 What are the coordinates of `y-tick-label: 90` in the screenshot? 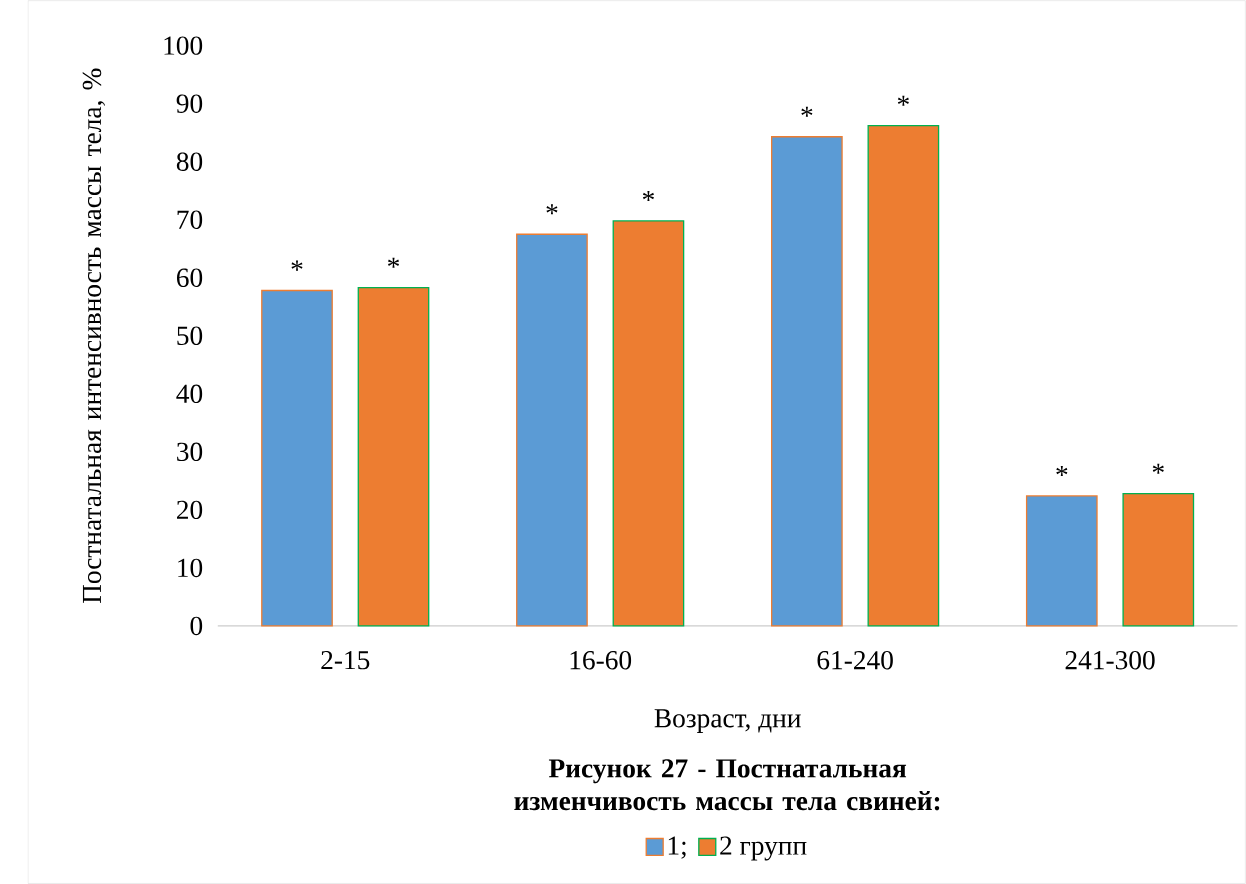 It's located at (189, 103).